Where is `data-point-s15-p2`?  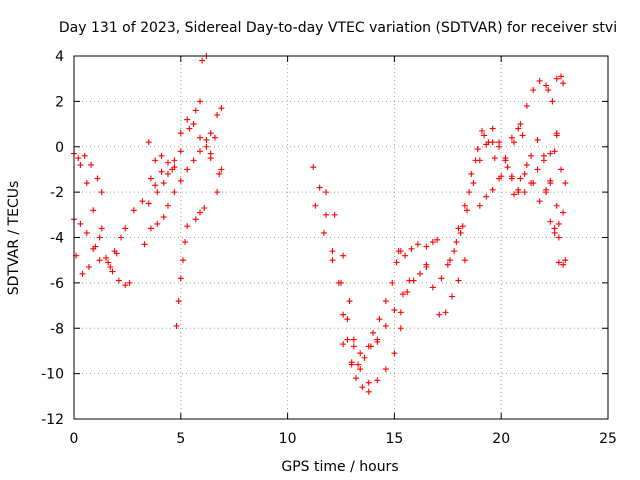 data-point-s15-p2 is located at coordinates (343, 255).